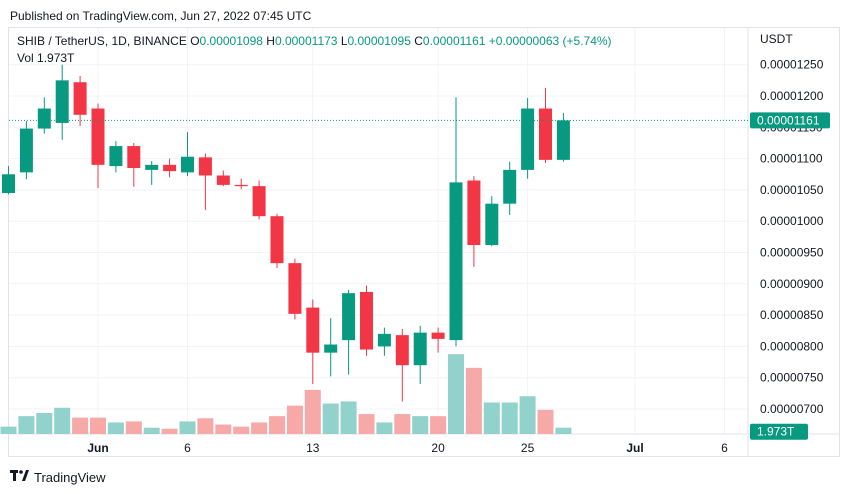 Image resolution: width=850 pixels, height=494 pixels. What do you see at coordinates (792, 221) in the screenshot?
I see `y-tick-label: 0.00001000` at bounding box center [792, 221].